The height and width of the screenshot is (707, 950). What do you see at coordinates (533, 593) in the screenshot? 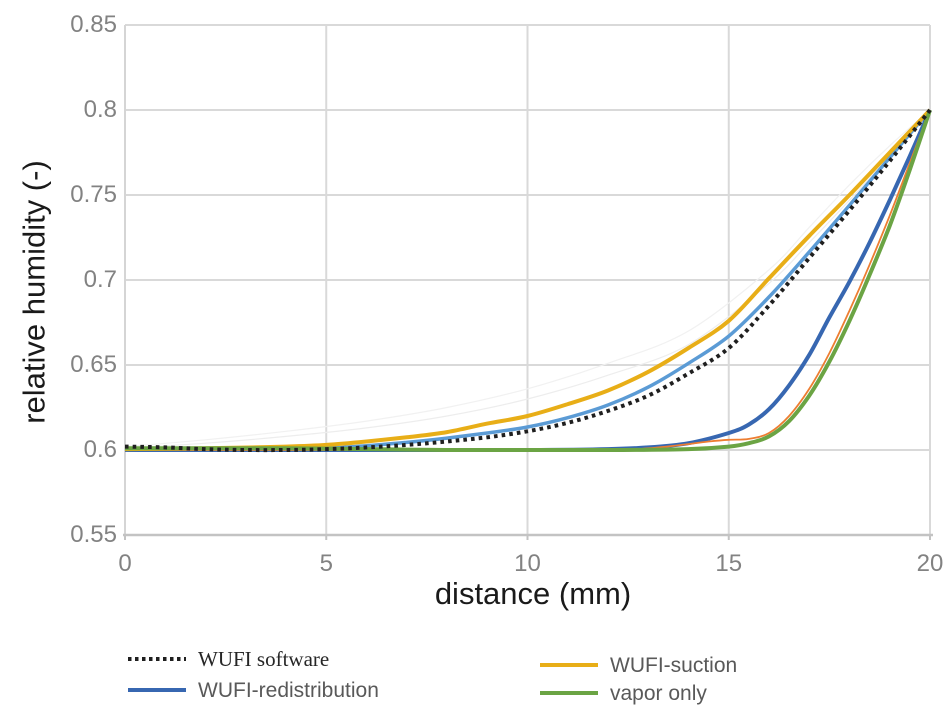
I see `x-axis-title: distance (mm)` at bounding box center [533, 593].